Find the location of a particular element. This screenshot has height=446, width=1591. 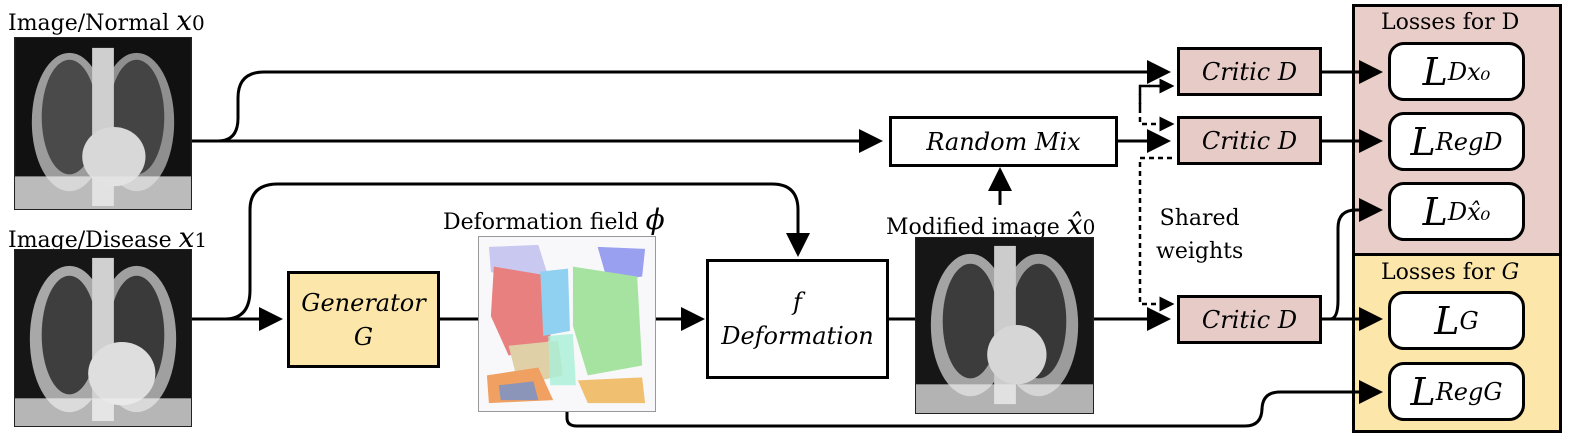

shared-weights-link-top-back is located at coordinates (1156, 93).